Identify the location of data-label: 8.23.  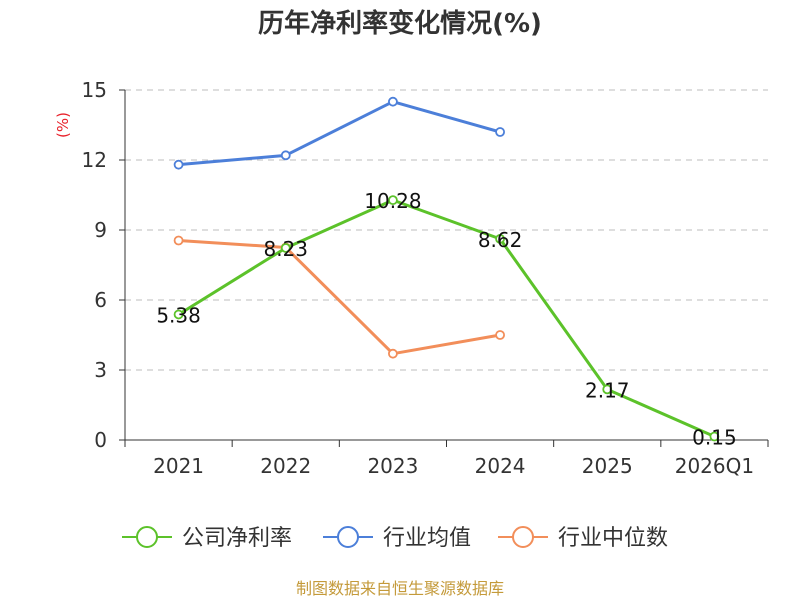
(285, 249).